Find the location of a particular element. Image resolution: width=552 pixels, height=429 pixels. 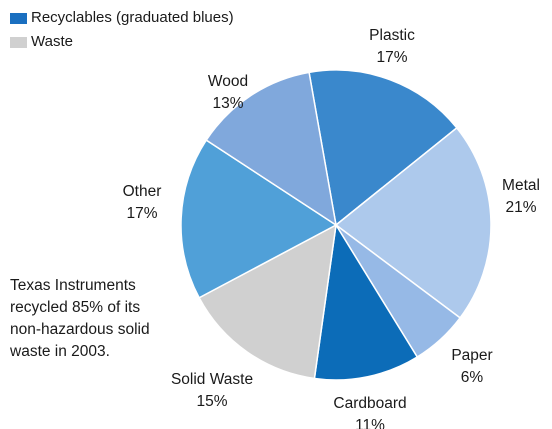

legend-item-recyclables: Recyclables (graduated blues) is located at coordinates (122, 18).